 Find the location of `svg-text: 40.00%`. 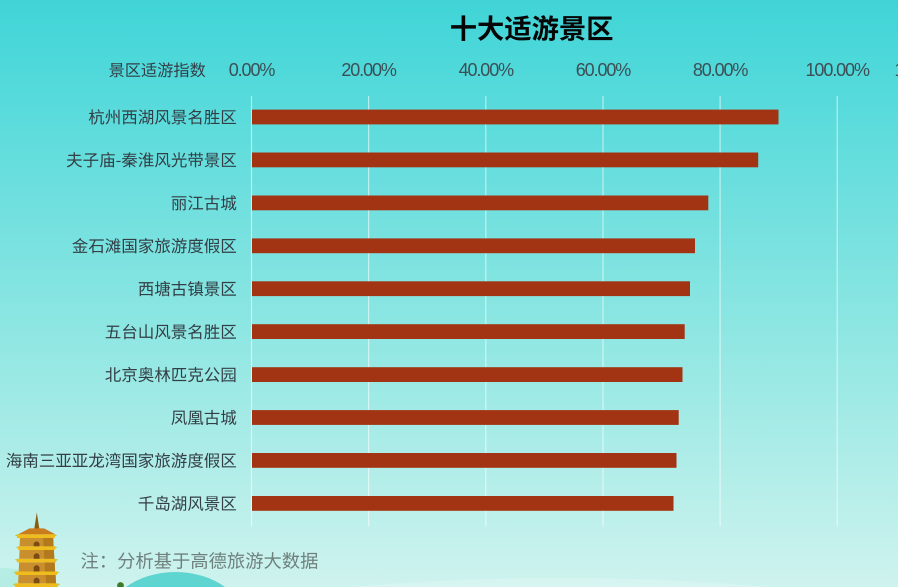

svg-text: 40.00% is located at coordinates (487, 70).